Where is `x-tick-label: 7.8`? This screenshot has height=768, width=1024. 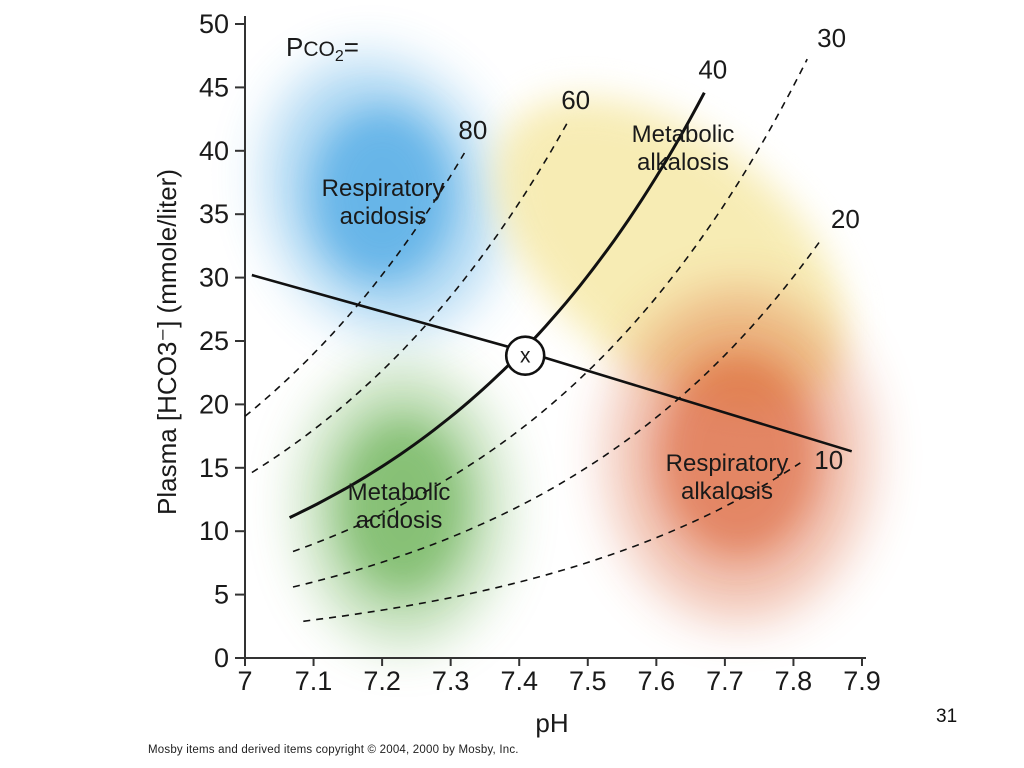 x-tick-label: 7.8 is located at coordinates (794, 681).